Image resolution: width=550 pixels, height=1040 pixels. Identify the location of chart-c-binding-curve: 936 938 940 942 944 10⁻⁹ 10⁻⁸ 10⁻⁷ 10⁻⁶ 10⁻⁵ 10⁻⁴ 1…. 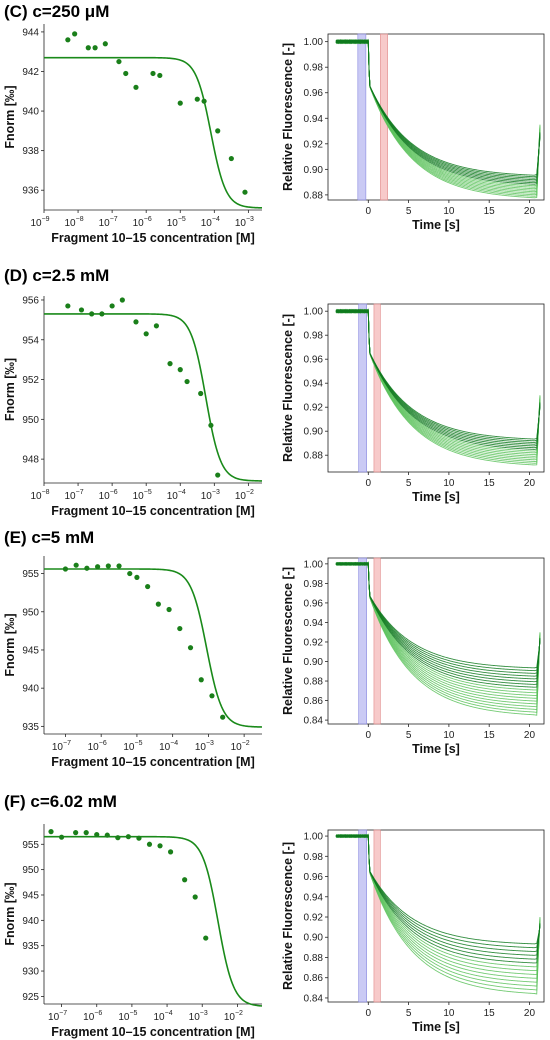
(133, 134).